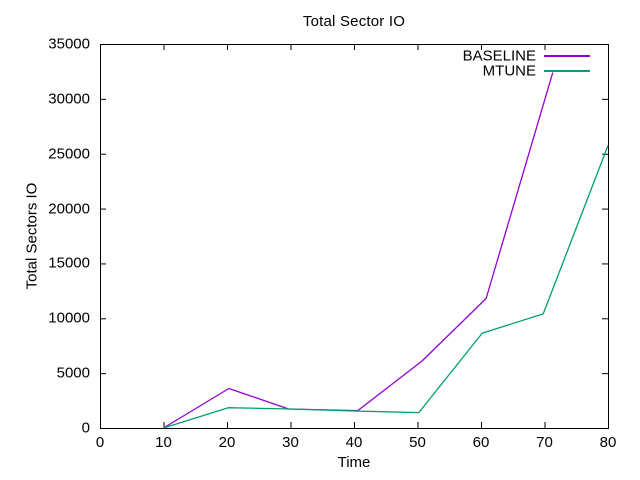  What do you see at coordinates (69, 318) in the screenshot?
I see `y-tick-label: 10000` at bounding box center [69, 318].